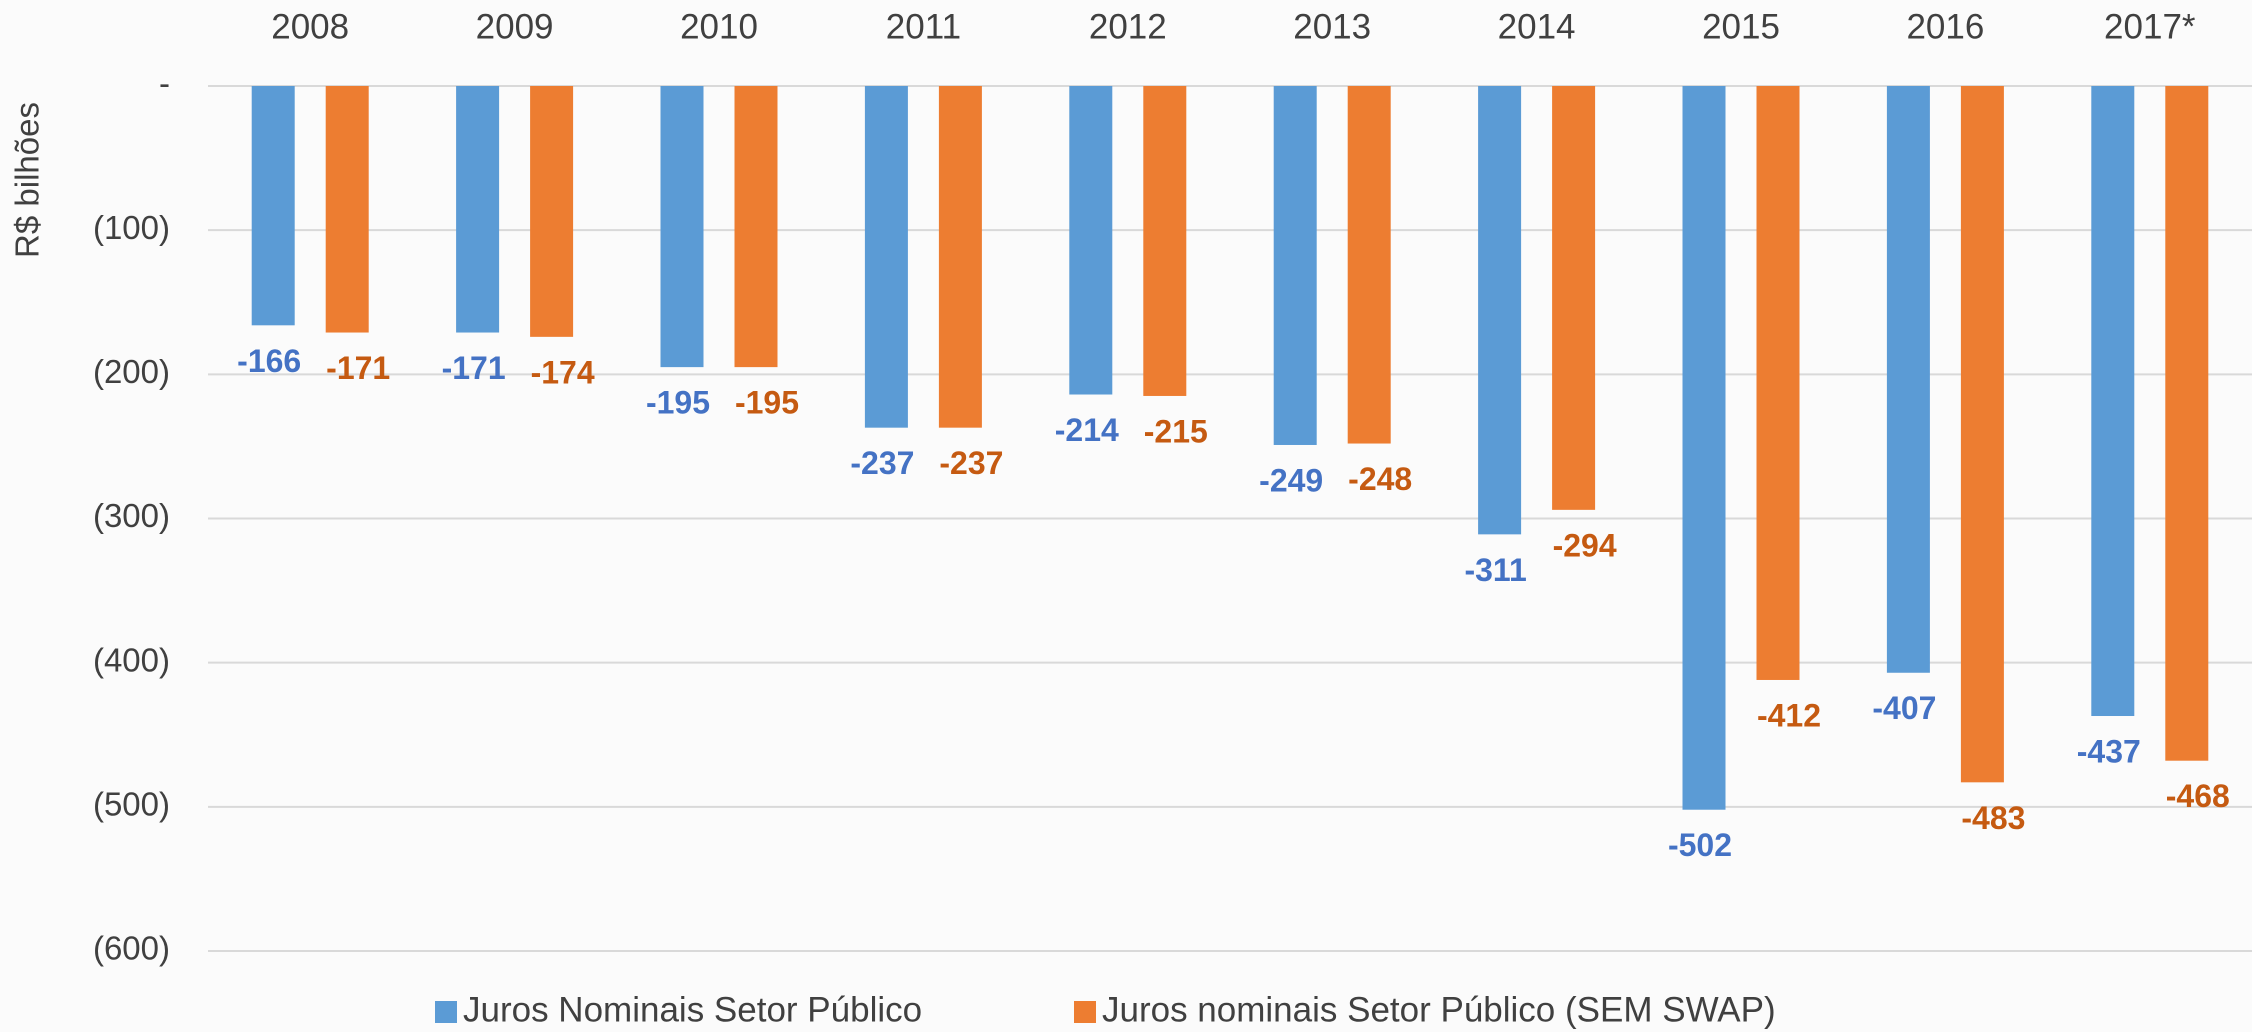 The image size is (2252, 1032). I want to click on x-tick-label: 2010, so click(719, 26).